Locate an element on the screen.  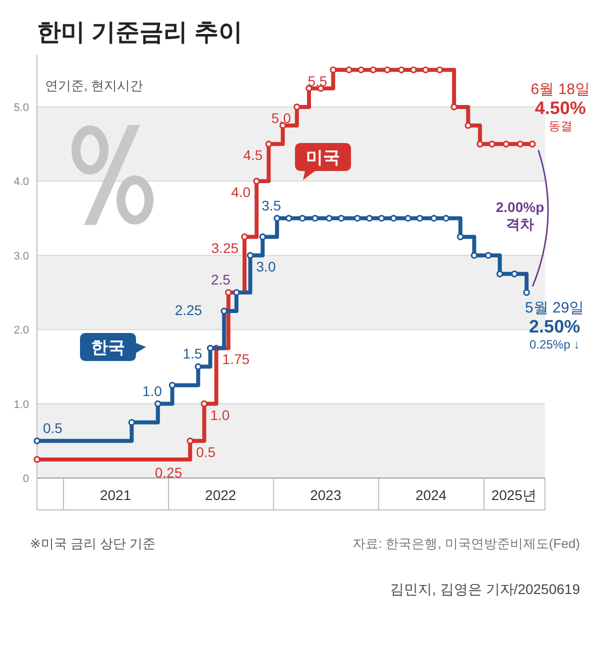
chart-title: 한미 기준금리 추이 is located at coordinates (139, 32).